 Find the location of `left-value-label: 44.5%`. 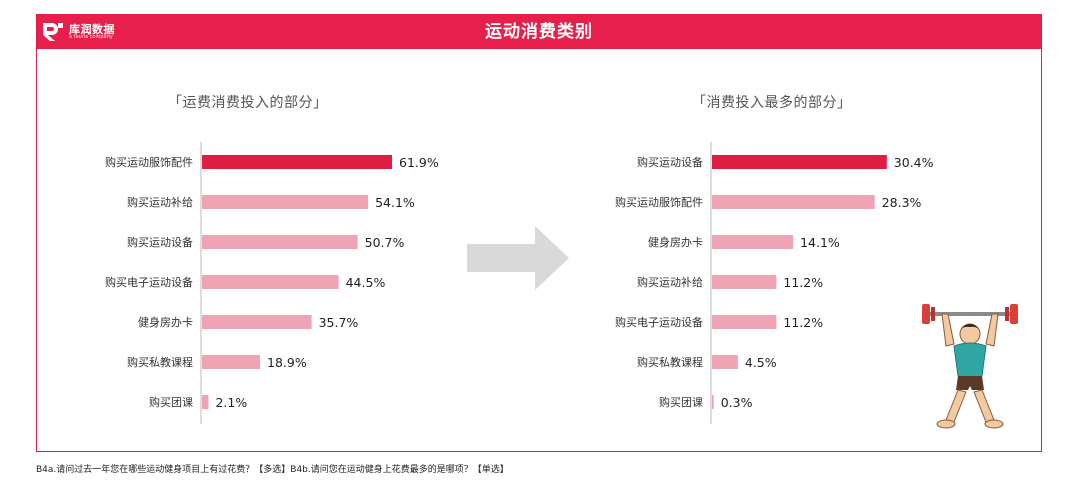

left-value-label: 44.5% is located at coordinates (366, 282).